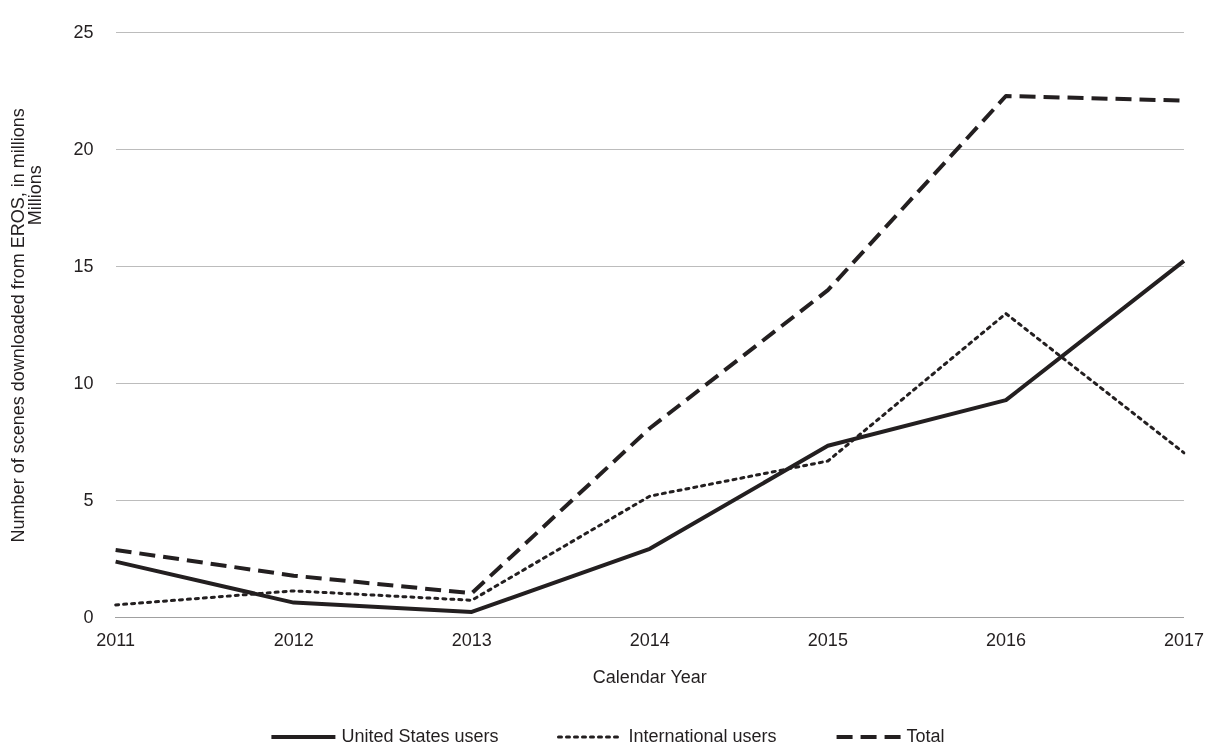 The height and width of the screenshot is (753, 1216). What do you see at coordinates (827, 639) in the screenshot?
I see `x-tick-label: 2015` at bounding box center [827, 639].